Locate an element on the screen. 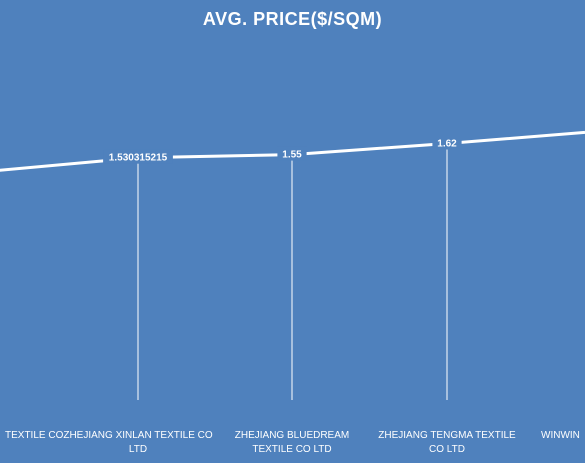 The image size is (585, 463). x-tick-label-2-1: TEXTILE CO LTD is located at coordinates (291, 449).